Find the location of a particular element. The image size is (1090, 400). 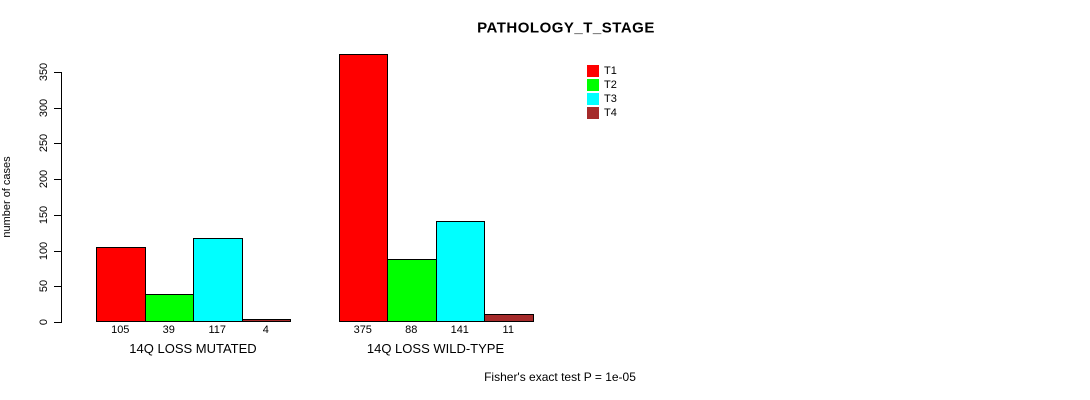

category-label-group1: 14Q LOSS MUTATED is located at coordinates (193, 348).